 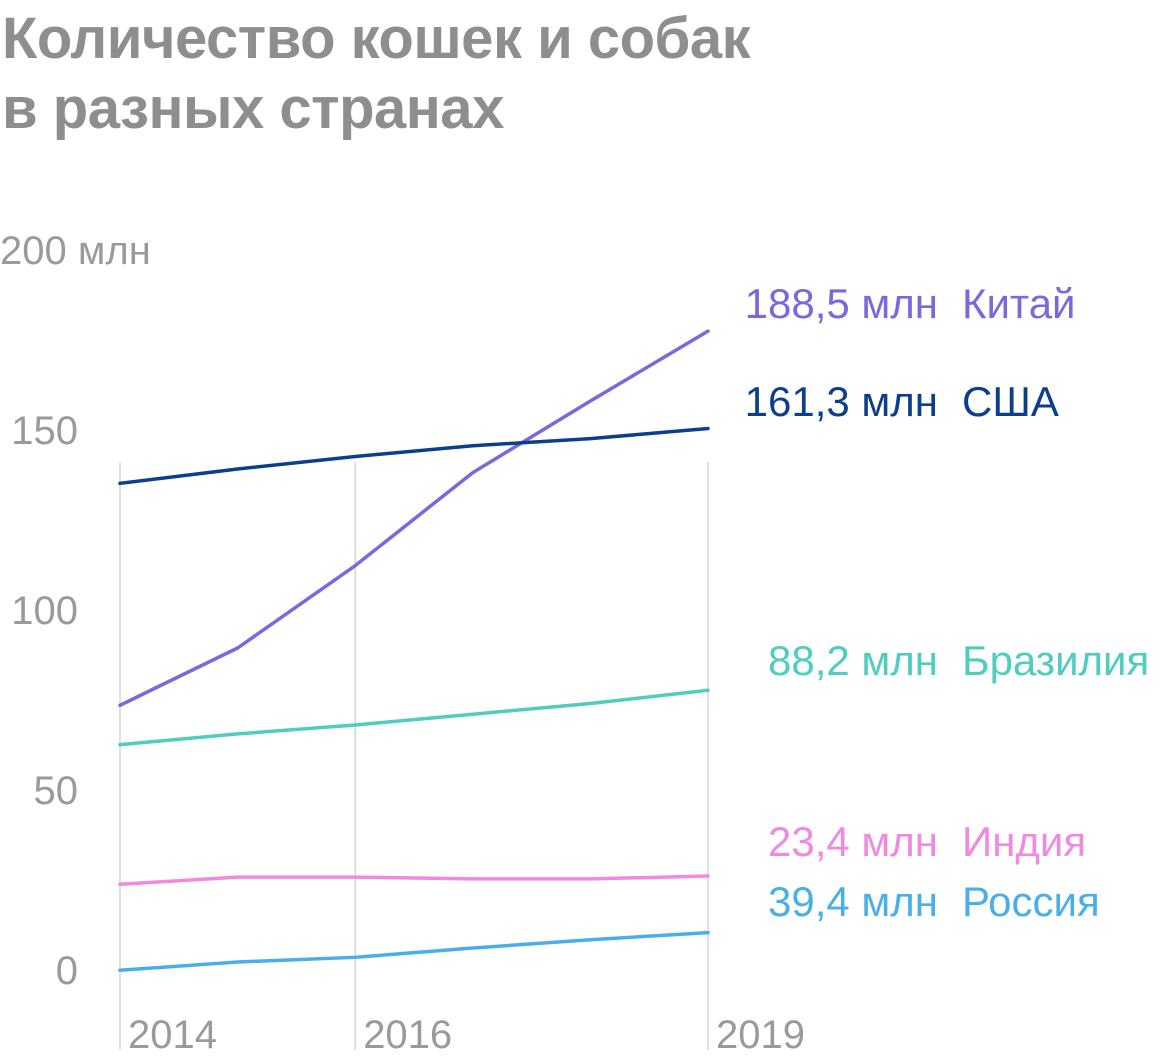 I want to click on y-tick-label: 200 млн, so click(x=75, y=251).